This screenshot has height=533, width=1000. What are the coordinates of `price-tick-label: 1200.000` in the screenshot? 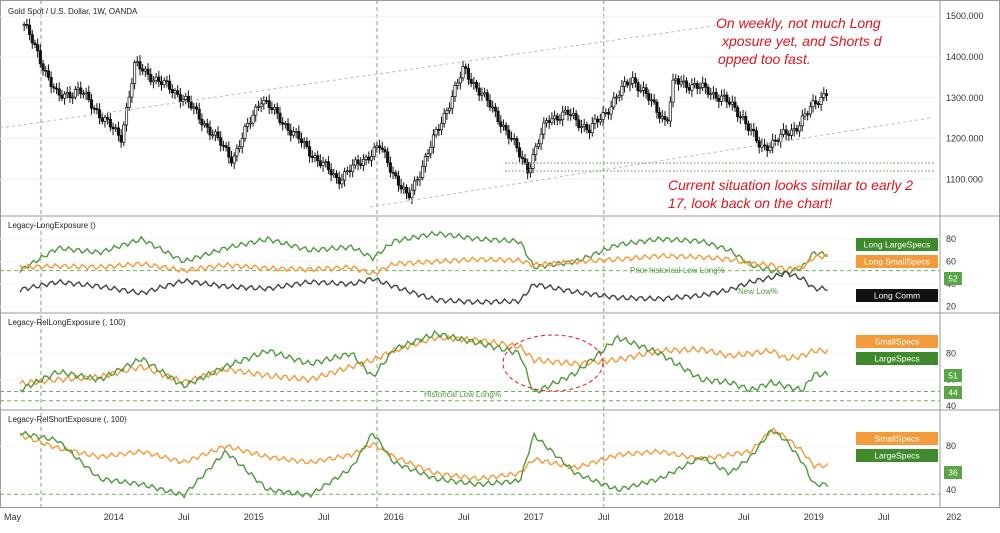 It's located at (965, 139).